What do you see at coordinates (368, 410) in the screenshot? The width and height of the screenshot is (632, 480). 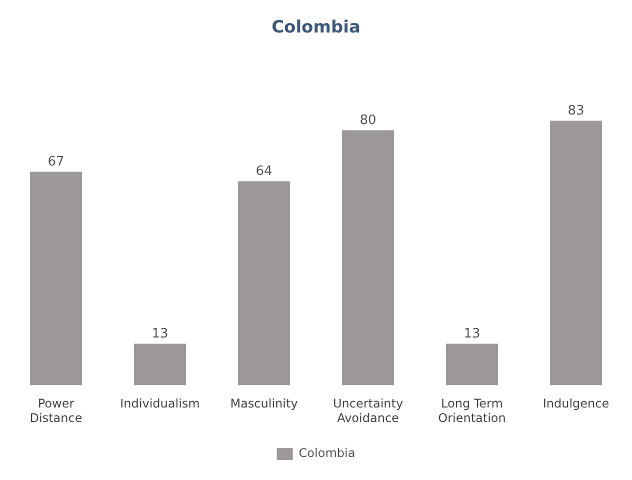 I see `x-tick-label: Uncertainty Avoidance` at bounding box center [368, 410].